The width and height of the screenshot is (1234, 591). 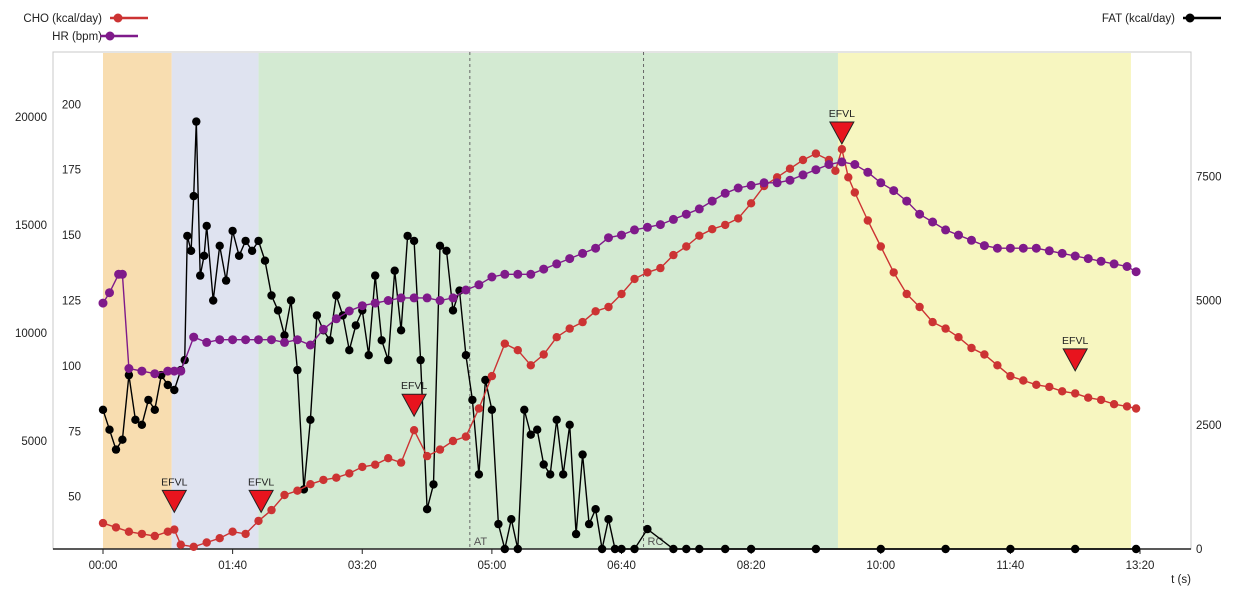 What do you see at coordinates (31, 226) in the screenshot?
I see `y-left-outer-tick-label: 15000` at bounding box center [31, 226].